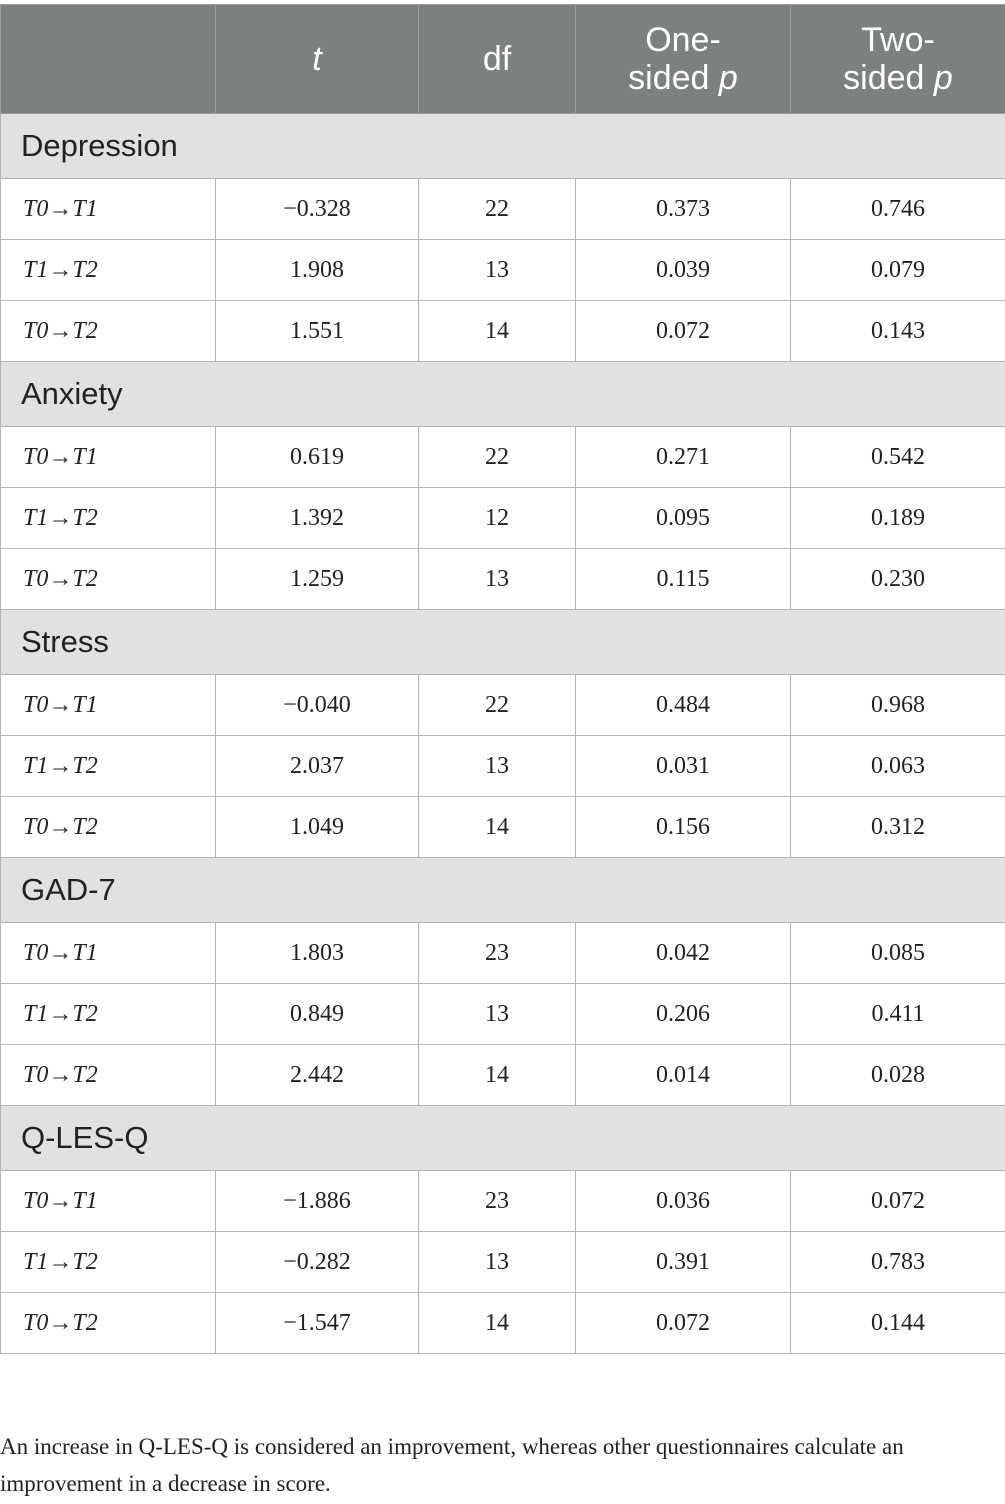 This screenshot has height=1504, width=1005. Describe the element at coordinates (683, 1201) in the screenshot. I see `one-sided-p-cell: 0.036` at that location.